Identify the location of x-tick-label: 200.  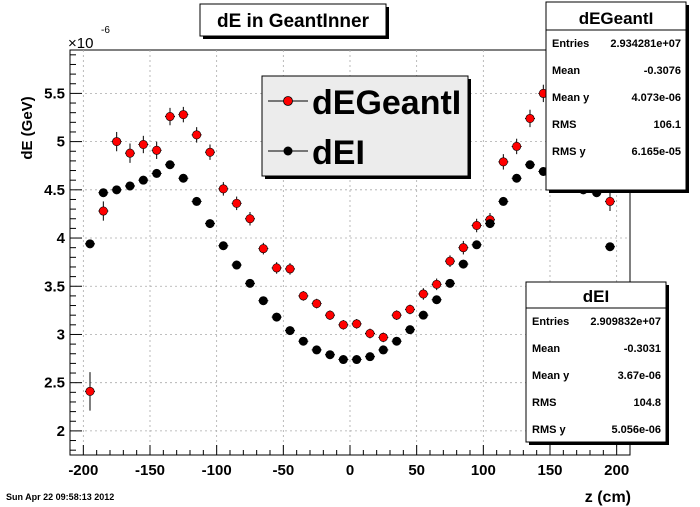
(616, 470).